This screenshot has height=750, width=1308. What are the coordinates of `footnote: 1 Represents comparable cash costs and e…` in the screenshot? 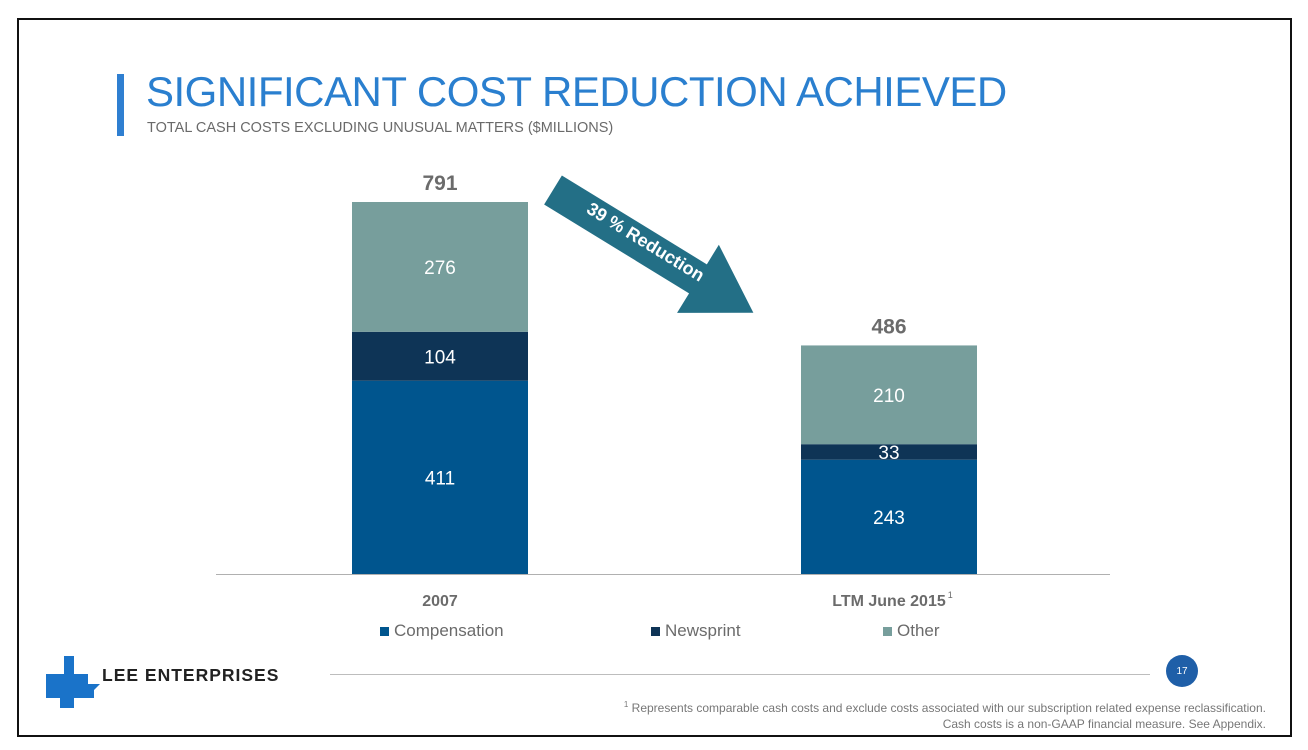 It's located at (945, 714).